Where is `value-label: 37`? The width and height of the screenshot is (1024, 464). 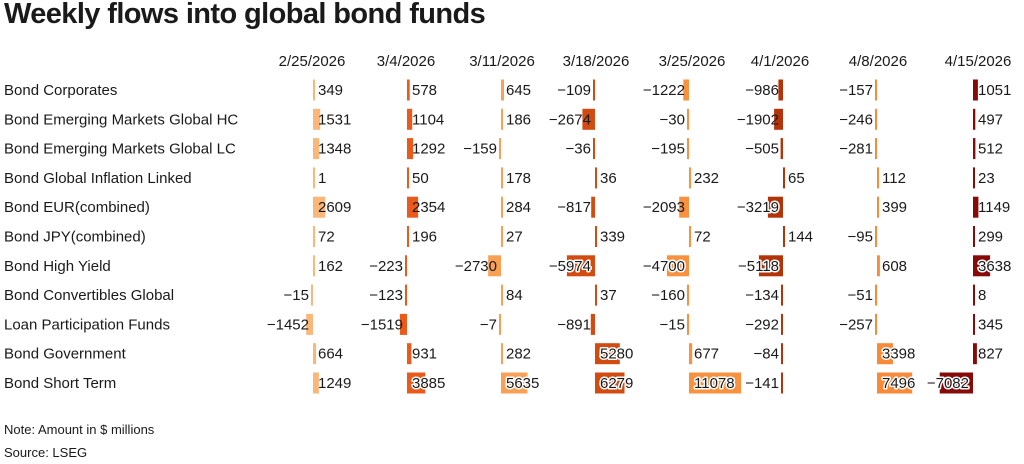
value-label: 37 is located at coordinates (608, 295).